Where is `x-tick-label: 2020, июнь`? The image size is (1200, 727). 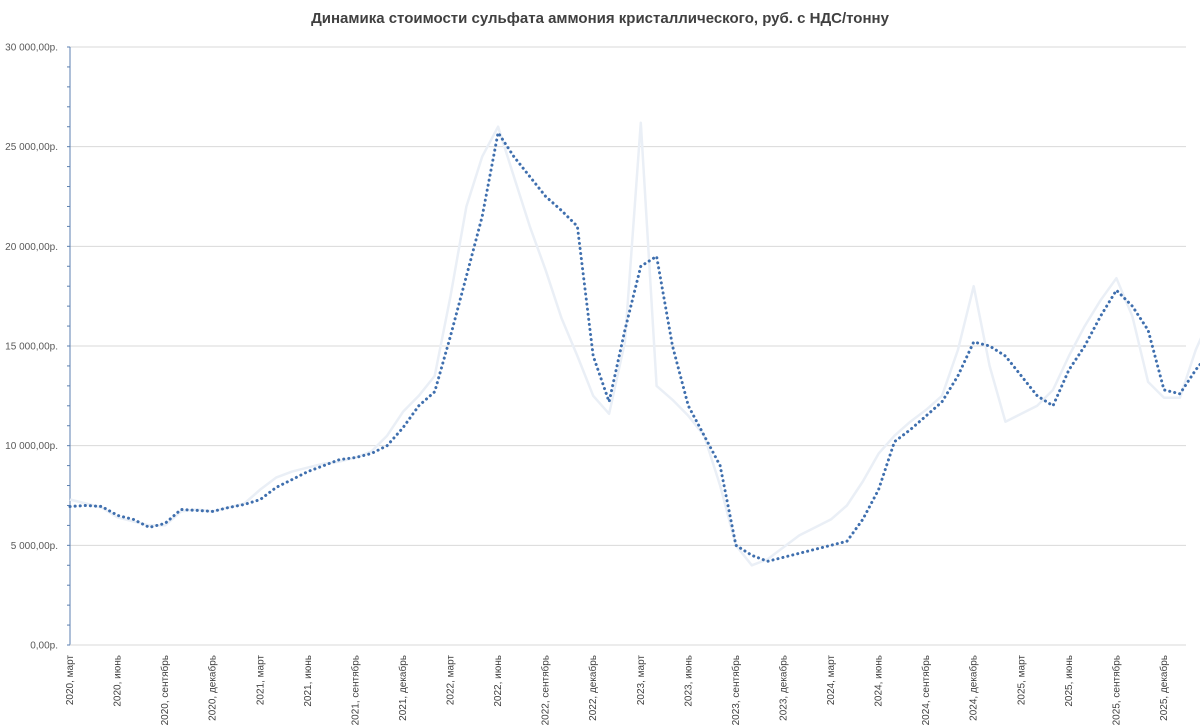 x-tick-label: 2020, июнь is located at coordinates (118, 681).